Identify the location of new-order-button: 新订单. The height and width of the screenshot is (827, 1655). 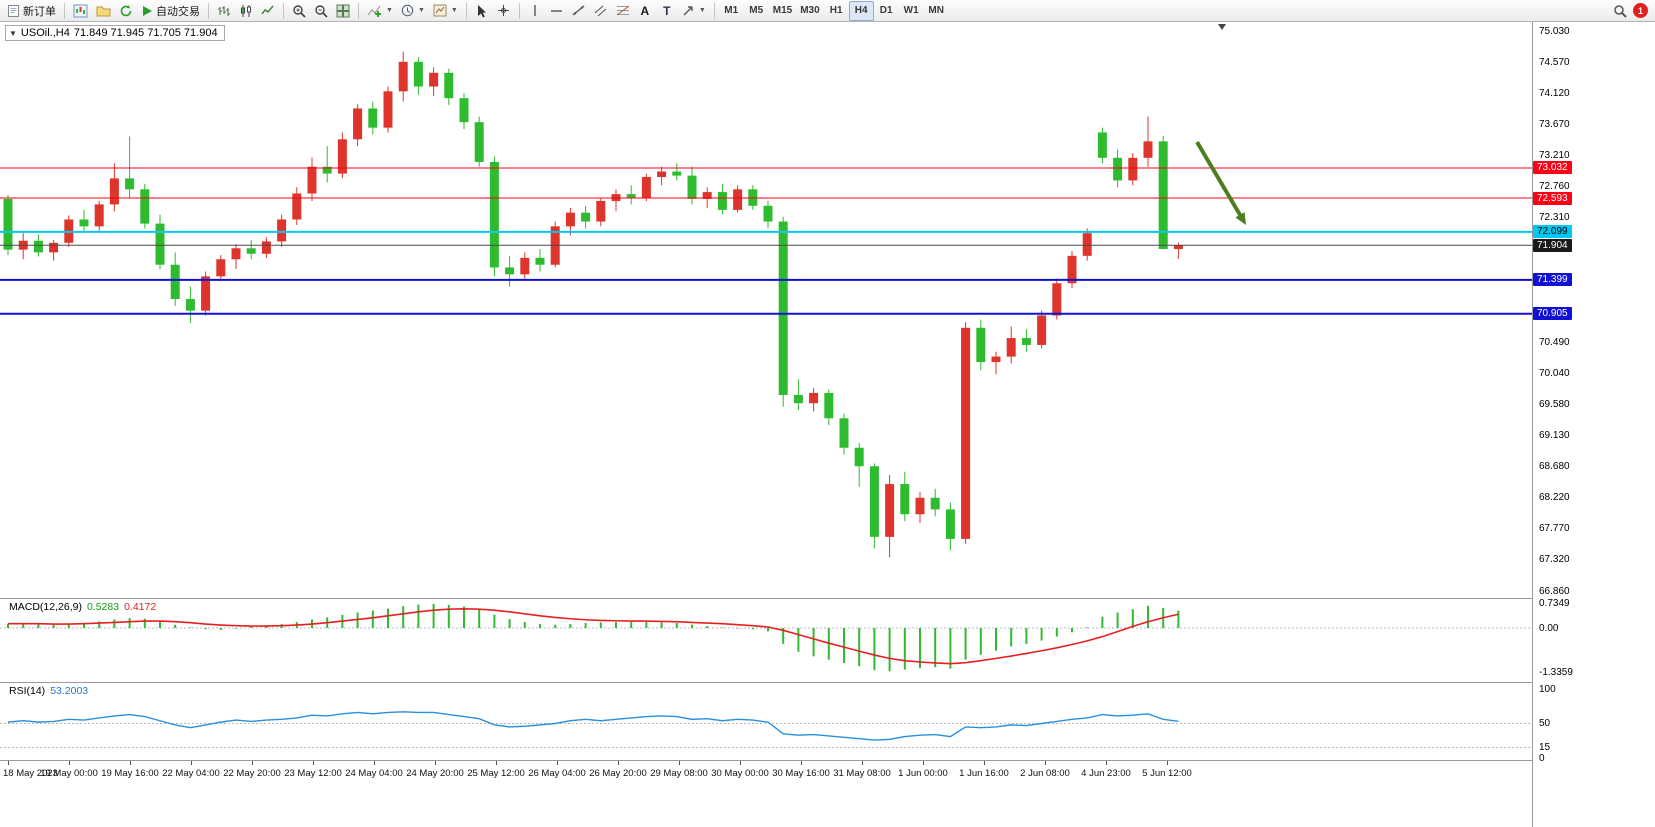
(31, 11).